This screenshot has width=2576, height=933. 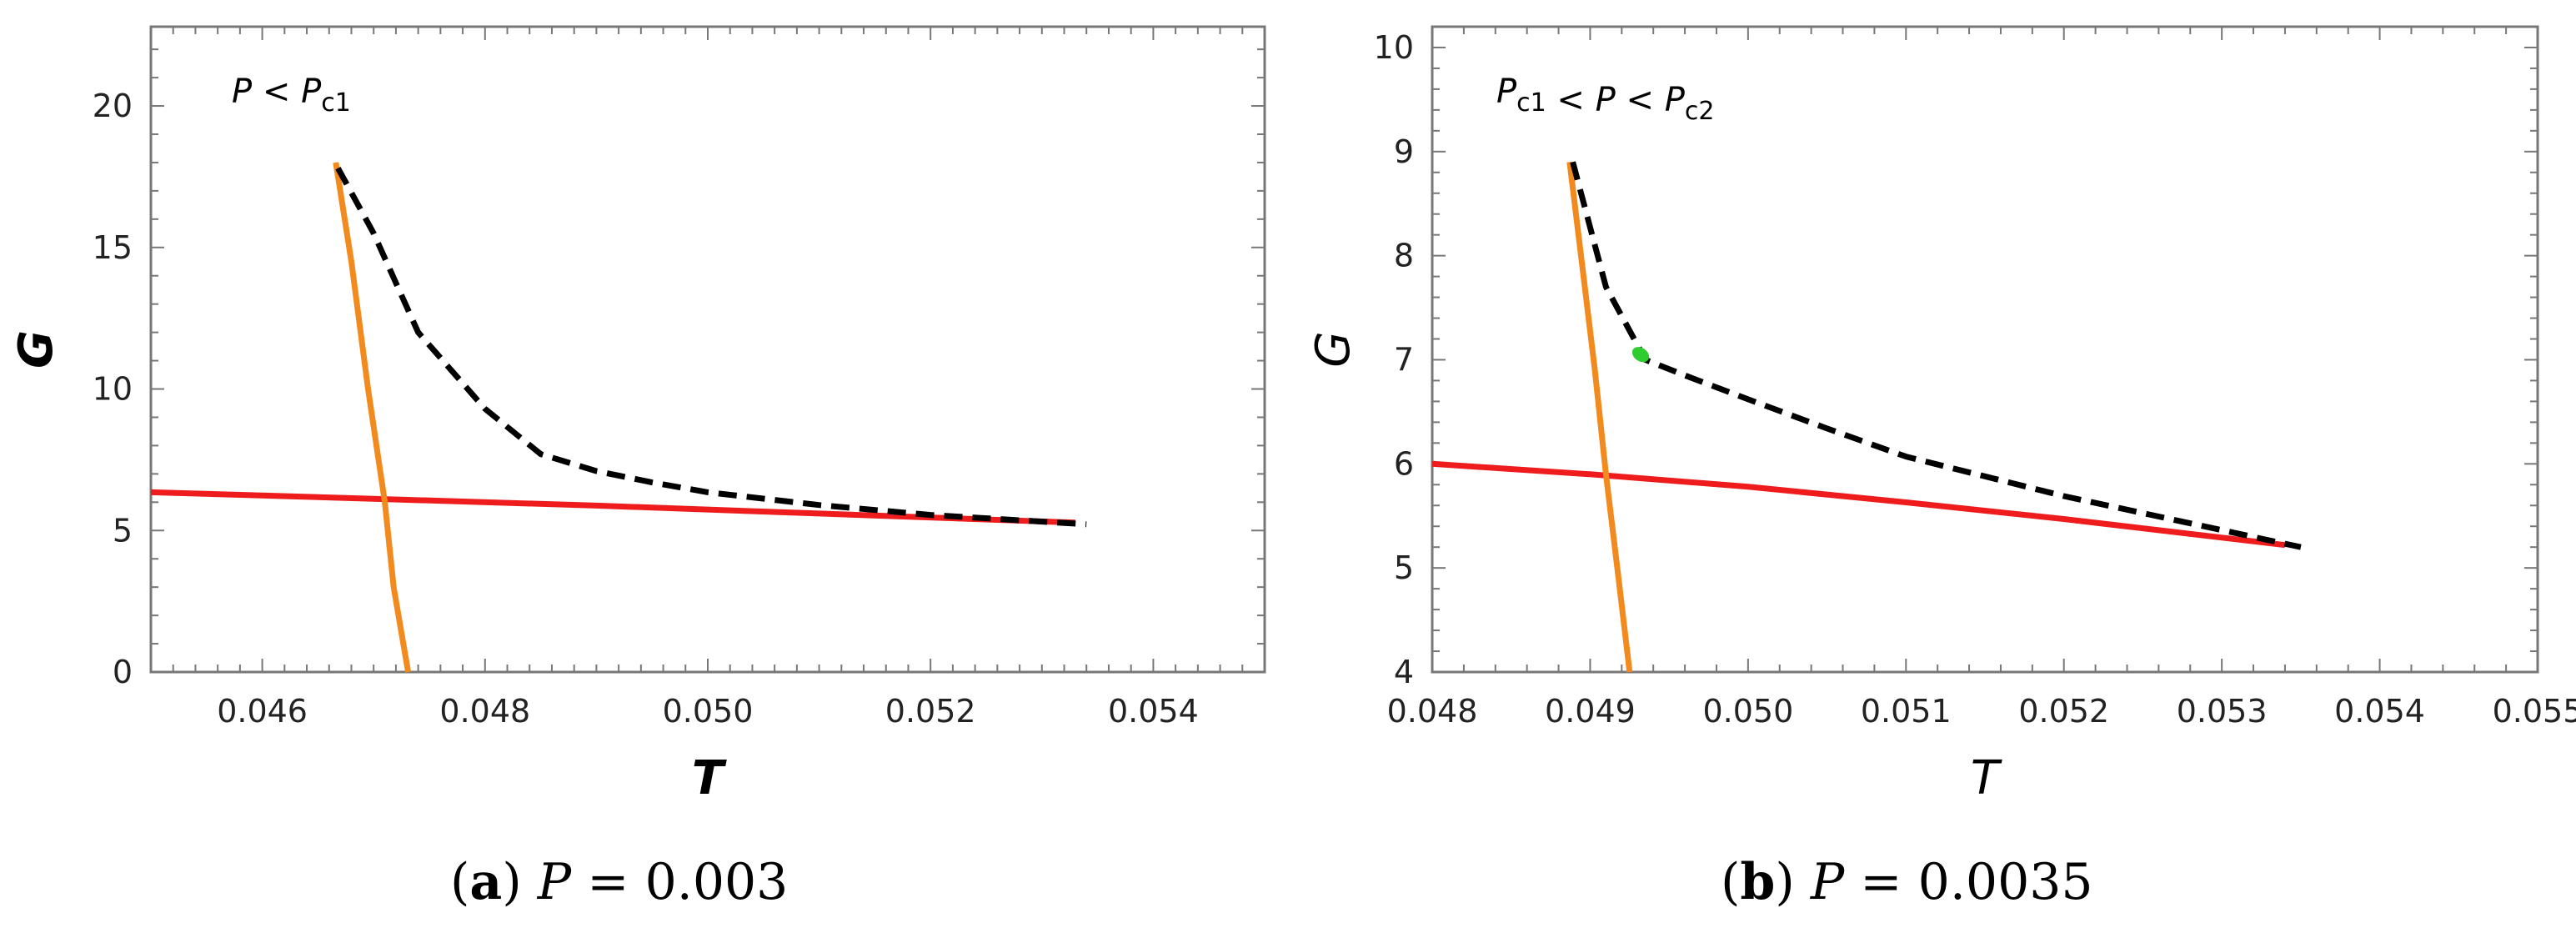 I want to click on regime-annotation: P < Pc1, so click(x=291, y=95).